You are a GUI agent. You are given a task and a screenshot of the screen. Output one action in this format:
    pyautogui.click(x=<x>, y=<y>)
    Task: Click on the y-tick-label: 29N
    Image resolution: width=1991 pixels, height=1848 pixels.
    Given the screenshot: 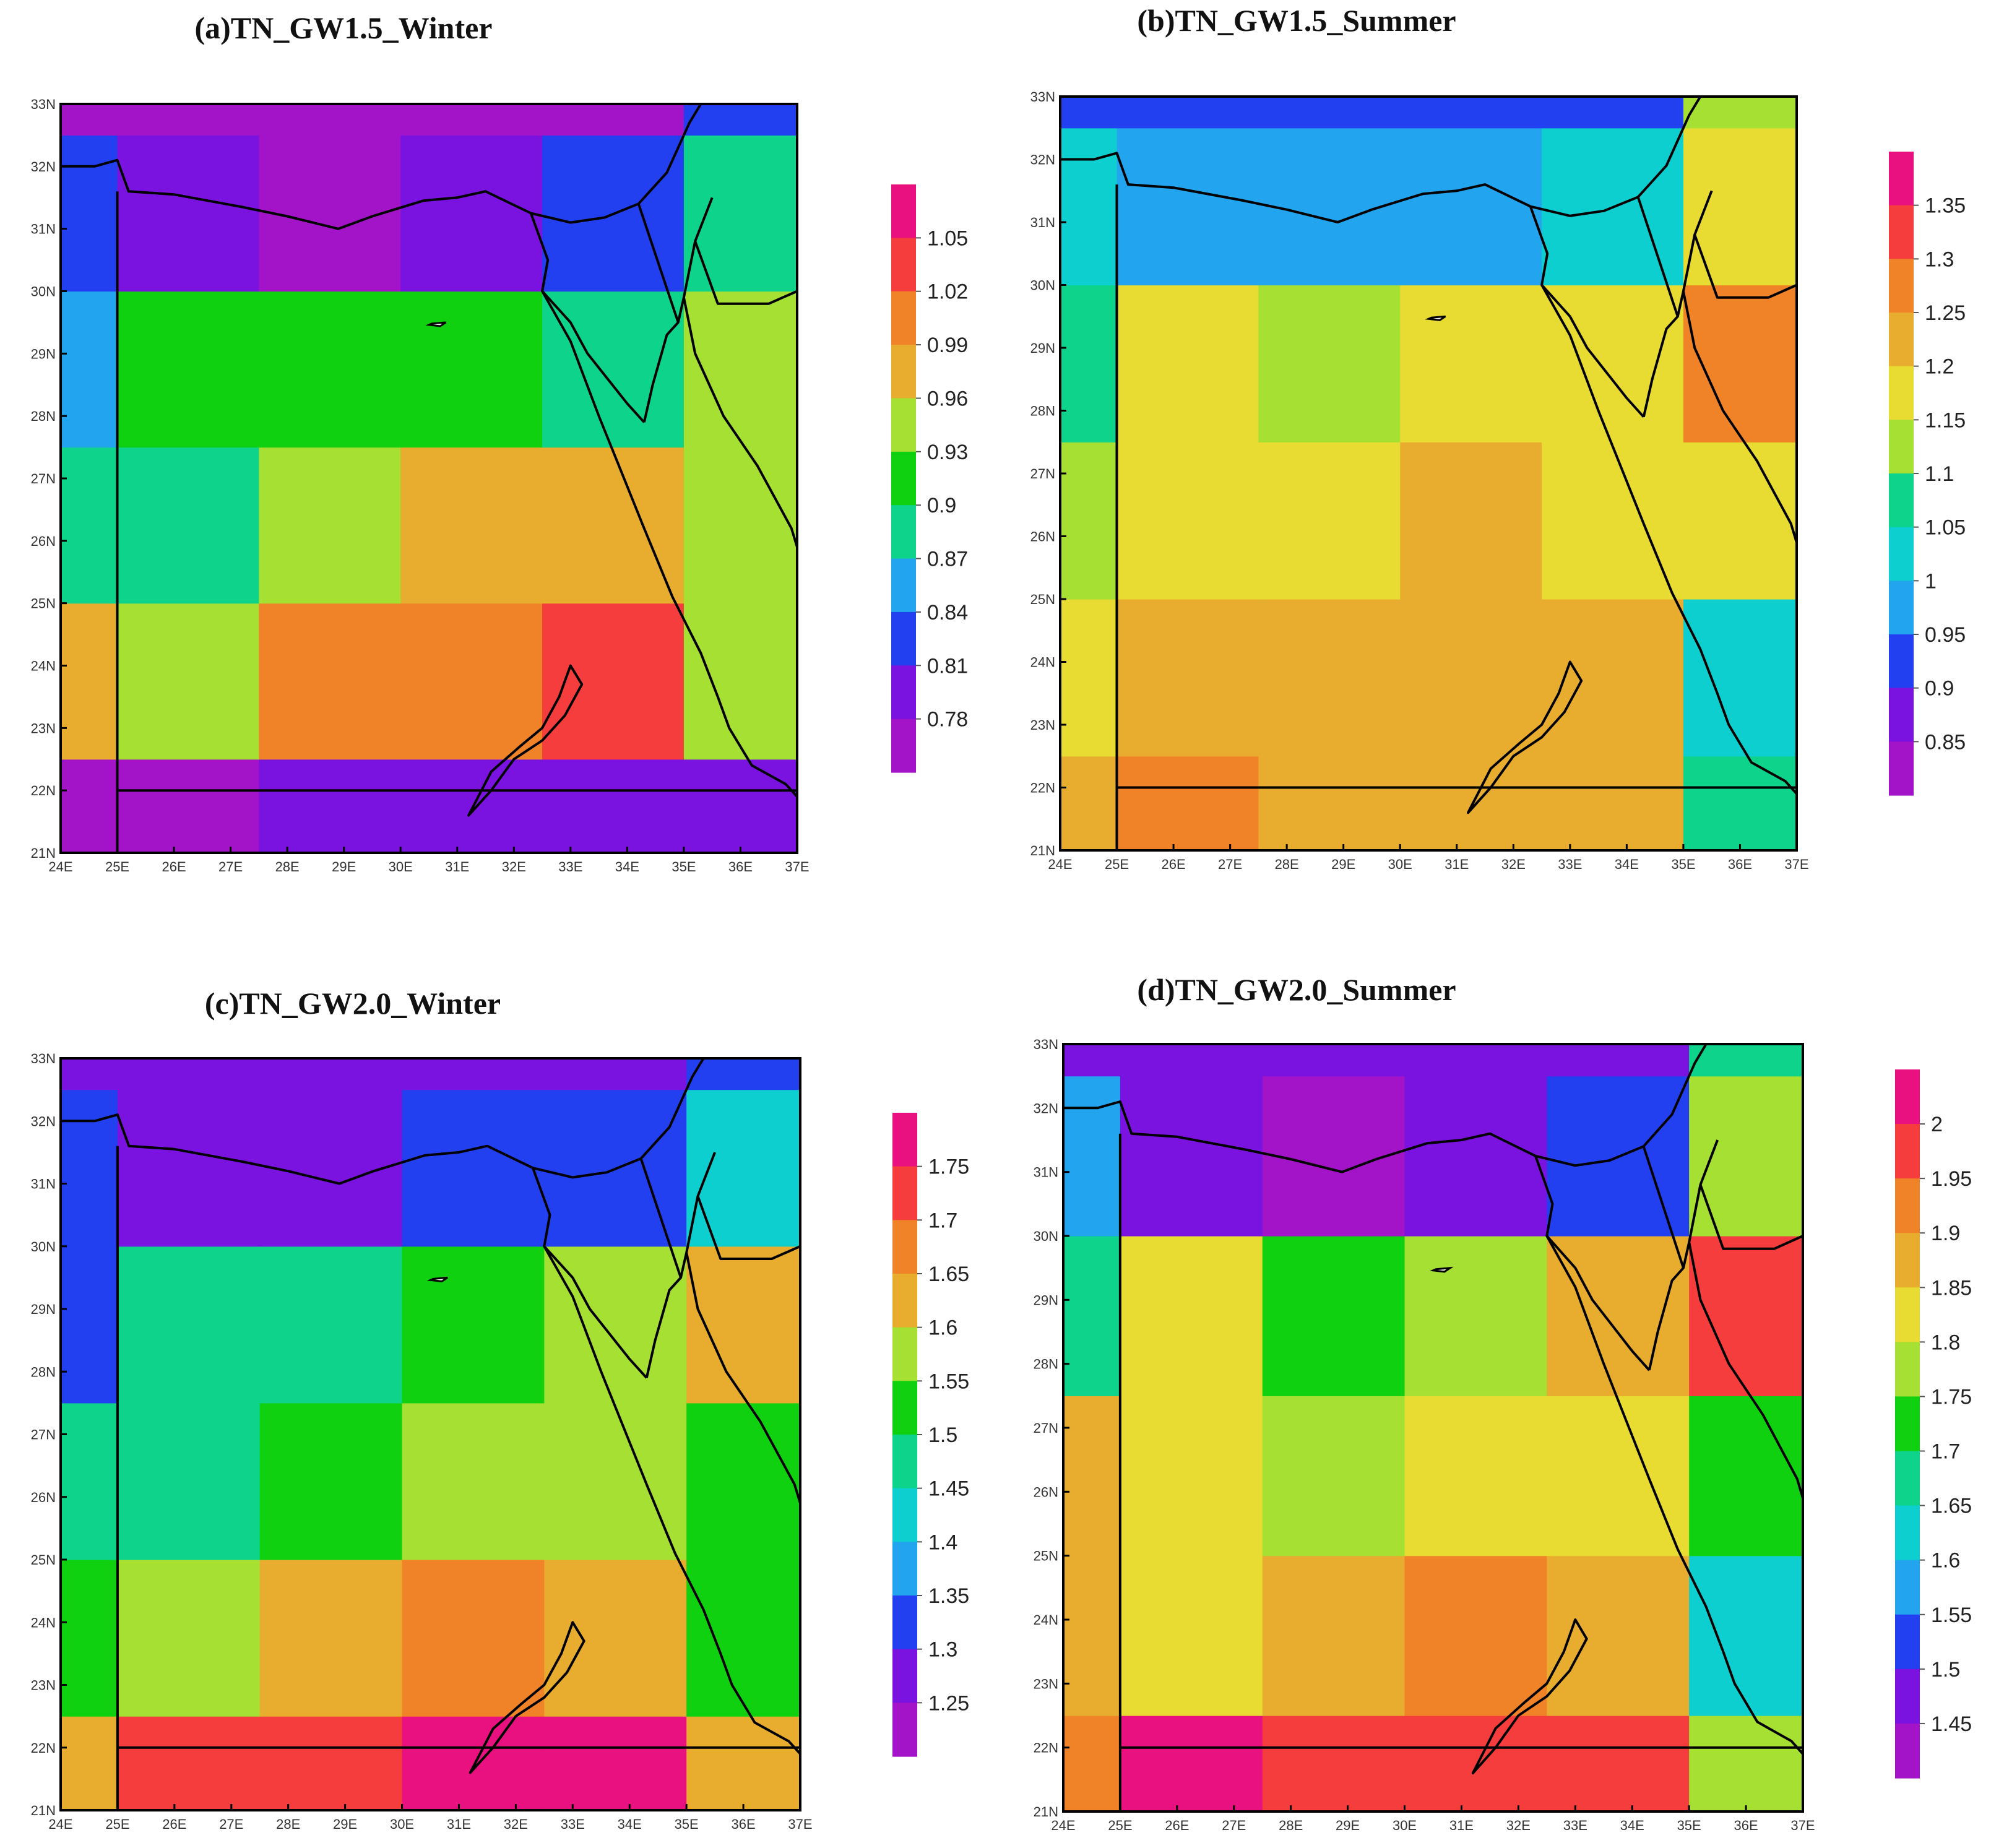 What is the action you would take?
    pyautogui.click(x=1046, y=1300)
    